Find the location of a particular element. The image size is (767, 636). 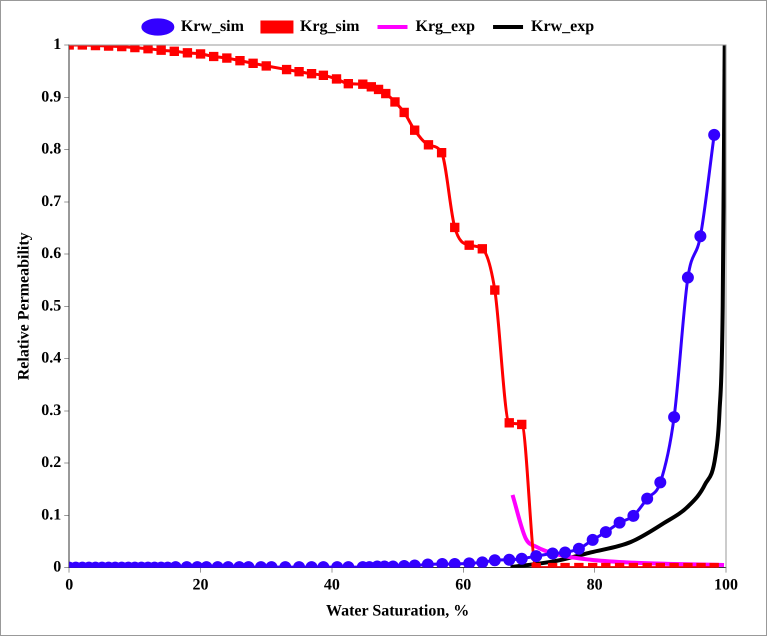

y-tick-label: 0.5 is located at coordinates (51, 305).